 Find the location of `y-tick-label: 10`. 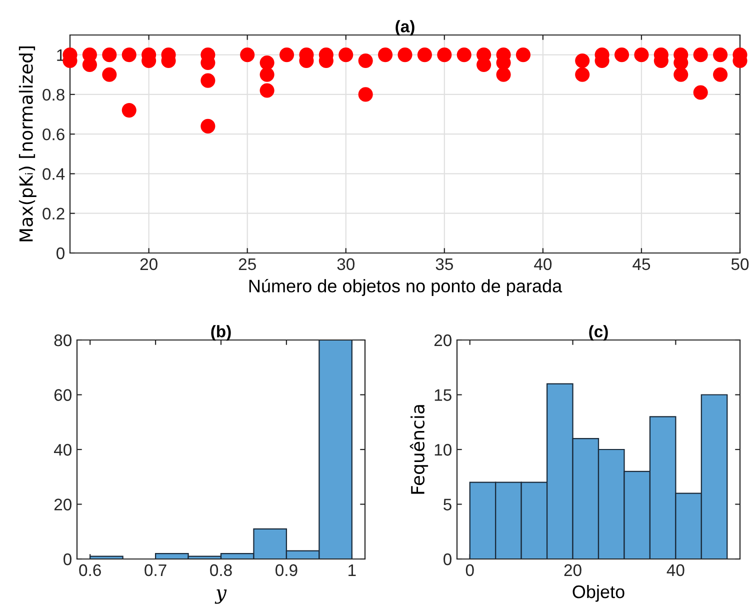

y-tick-label: 10 is located at coordinates (443, 450).